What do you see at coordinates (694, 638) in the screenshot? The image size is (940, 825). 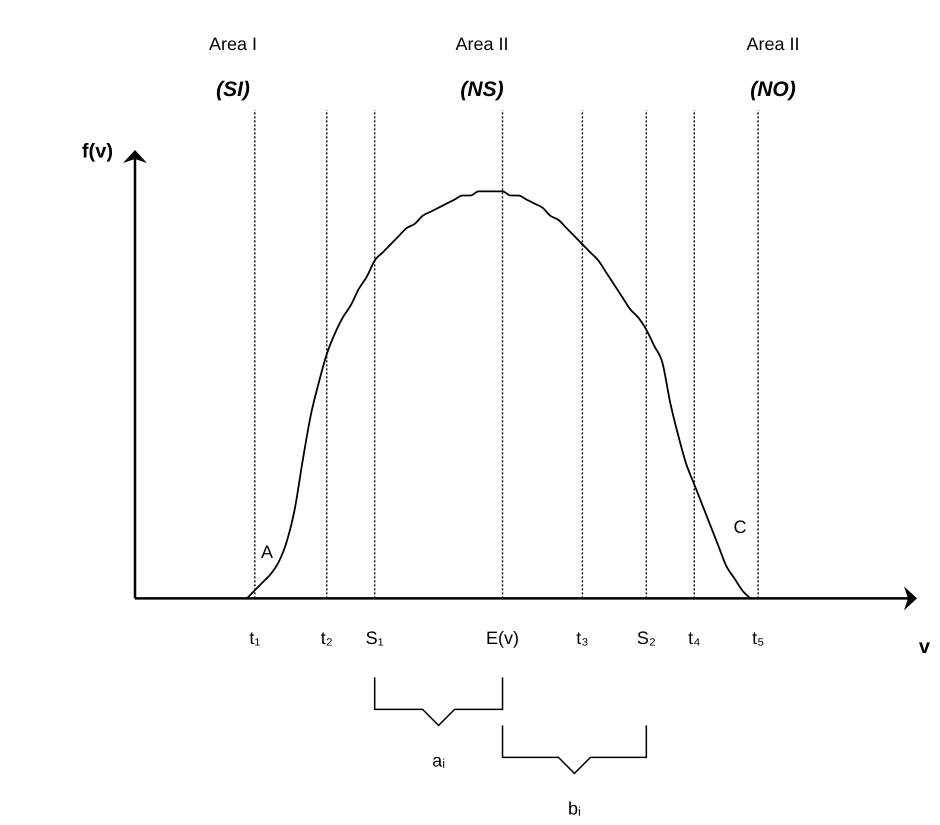 I see `x-tick-label: t₄` at bounding box center [694, 638].